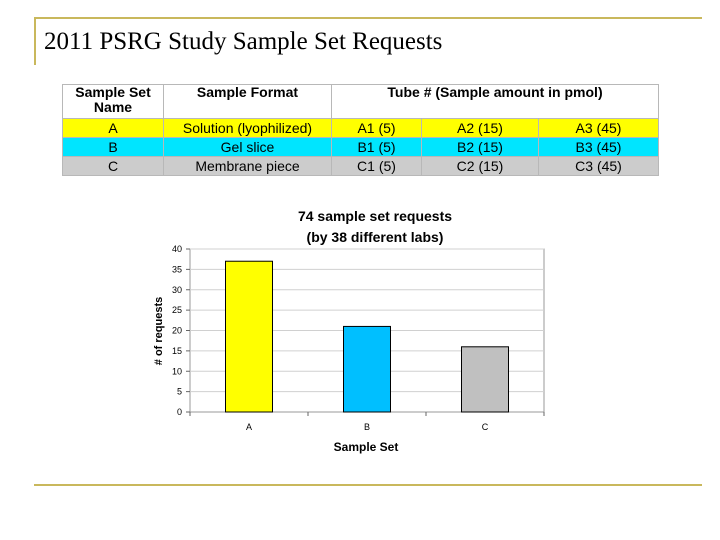  Describe the element at coordinates (480, 147) in the screenshot. I see `cell-tube: B2 (15)` at that location.